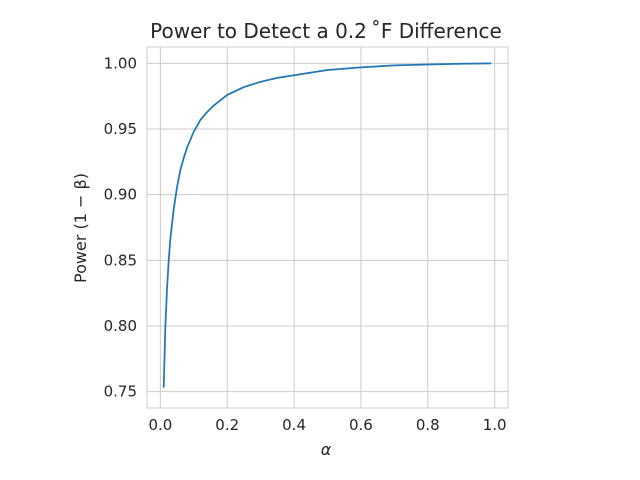 The image size is (640, 480). Describe the element at coordinates (294, 425) in the screenshot. I see `x-tick-label: 0.4` at that location.